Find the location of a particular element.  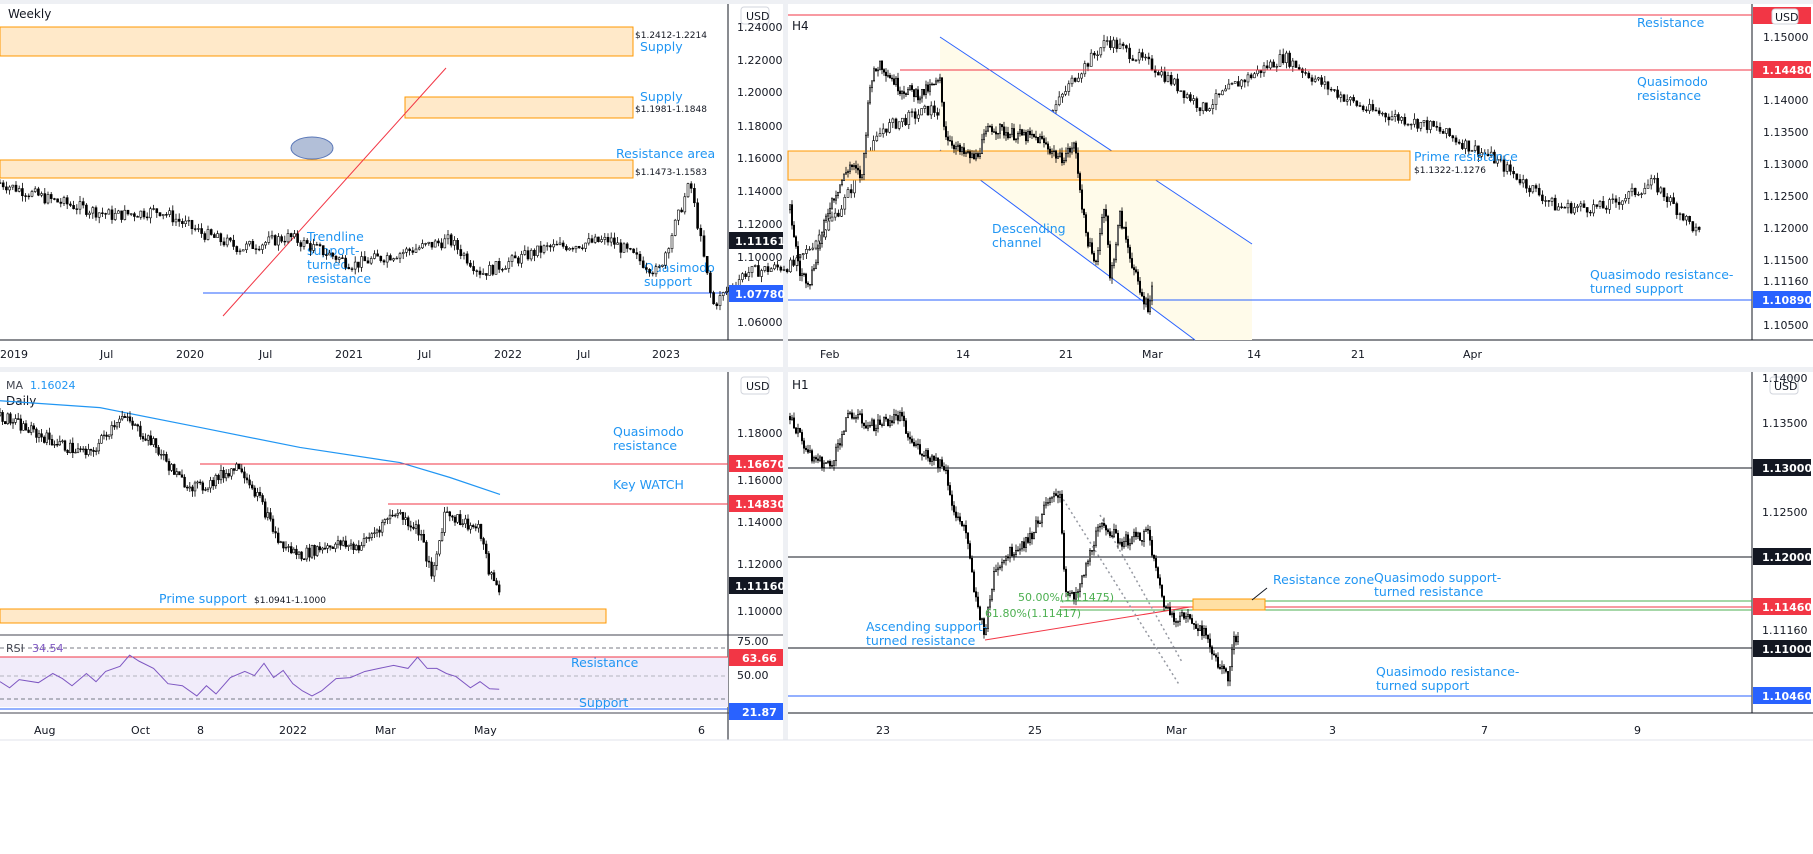

rsi-resistance-value: 63.66 is located at coordinates (759, 658).